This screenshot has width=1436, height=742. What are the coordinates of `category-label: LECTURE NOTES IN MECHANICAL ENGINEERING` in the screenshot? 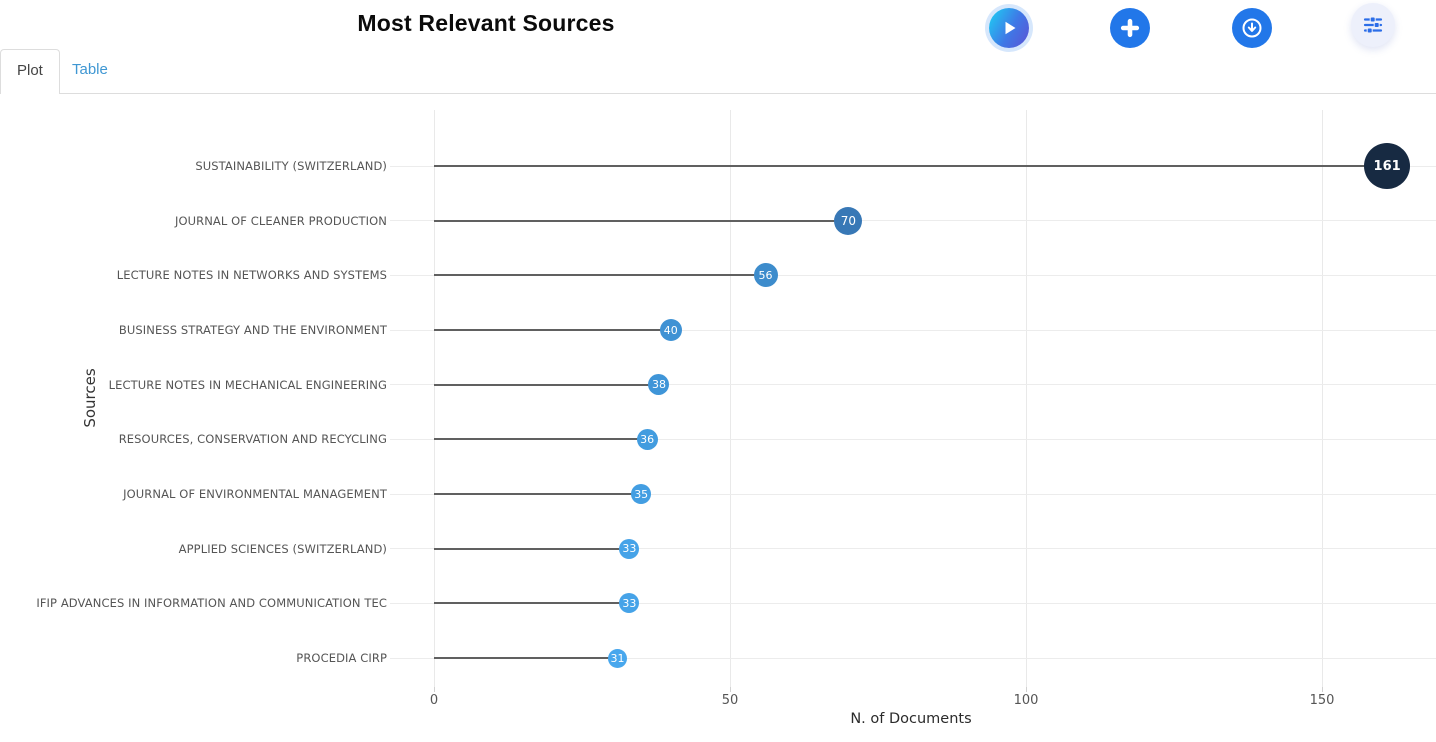 It's located at (247, 384).